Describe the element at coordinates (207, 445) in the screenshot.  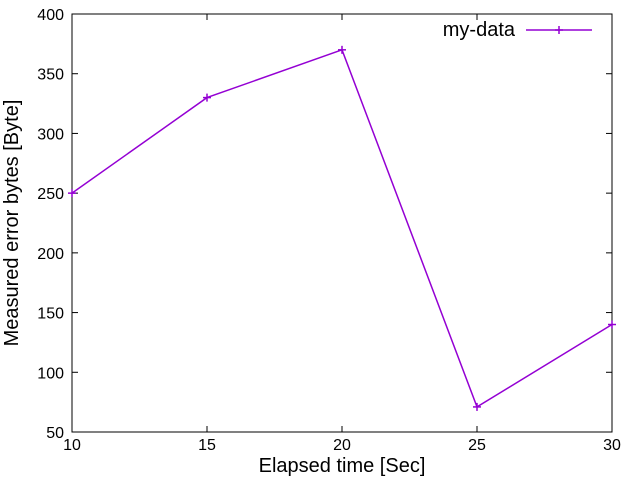
I see `x-tick-label: 15` at that location.